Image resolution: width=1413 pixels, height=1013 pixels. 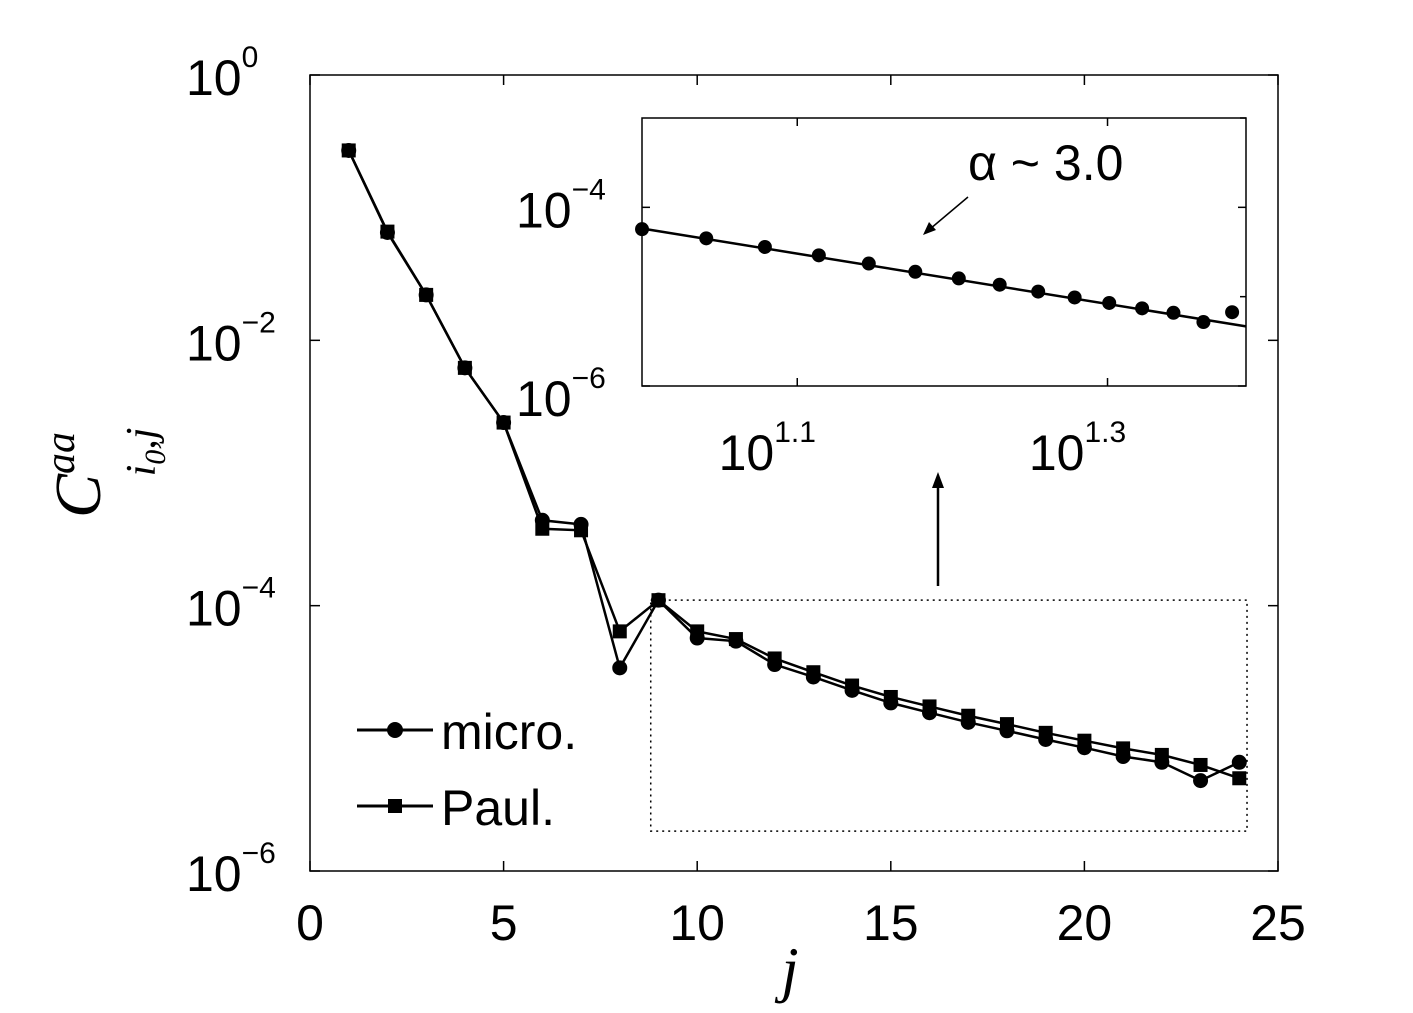 I want to click on x-tick-label: 20, so click(x=1085, y=923).